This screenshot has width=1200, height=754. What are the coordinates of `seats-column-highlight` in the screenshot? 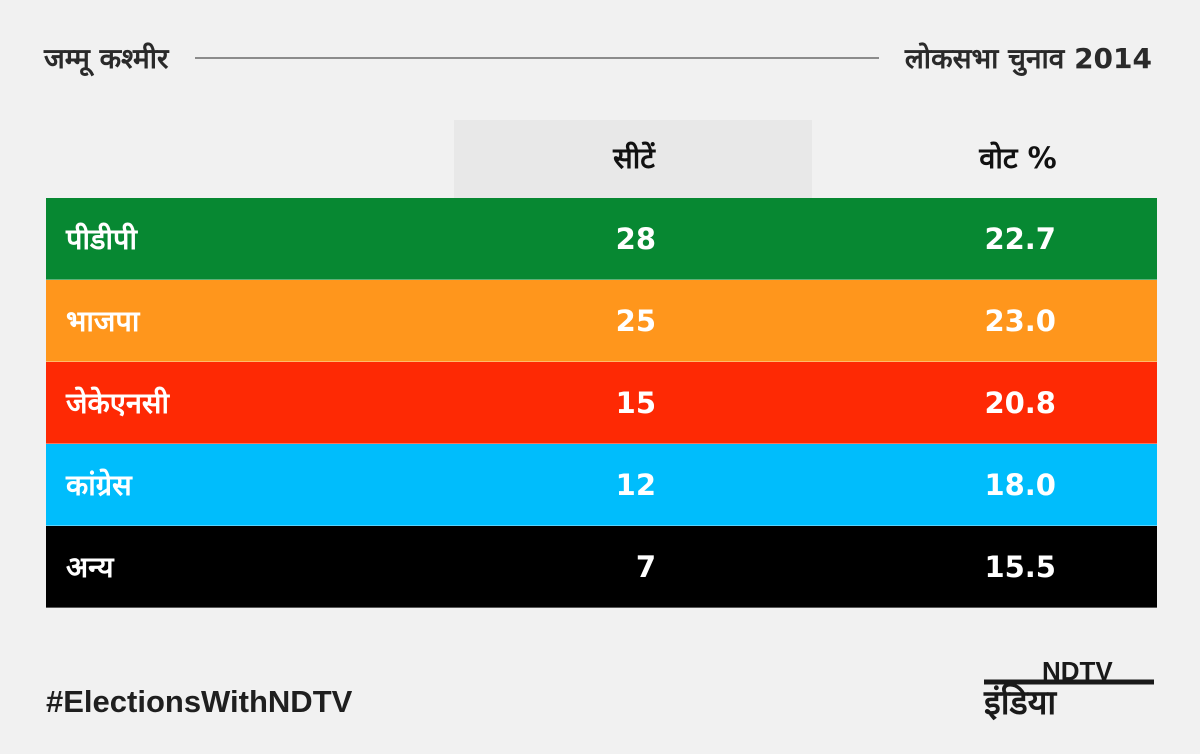 It's located at (633, 159).